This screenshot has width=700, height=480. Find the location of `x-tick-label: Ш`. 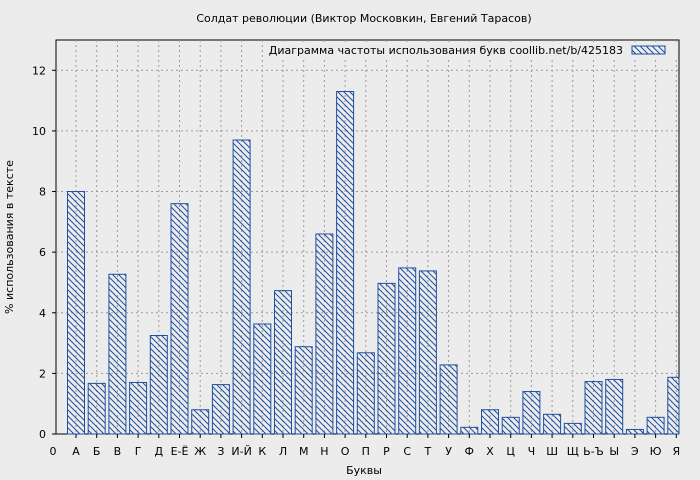

x-tick-label: Ш is located at coordinates (552, 451).